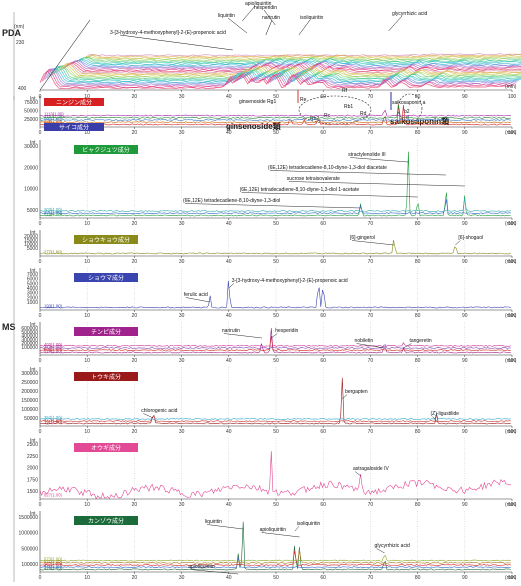 The height and width of the screenshot is (586, 521). Describe the element at coordinates (53, 565) in the screenshot. I see `ms-trace-label: 441(1.00)` at that location.